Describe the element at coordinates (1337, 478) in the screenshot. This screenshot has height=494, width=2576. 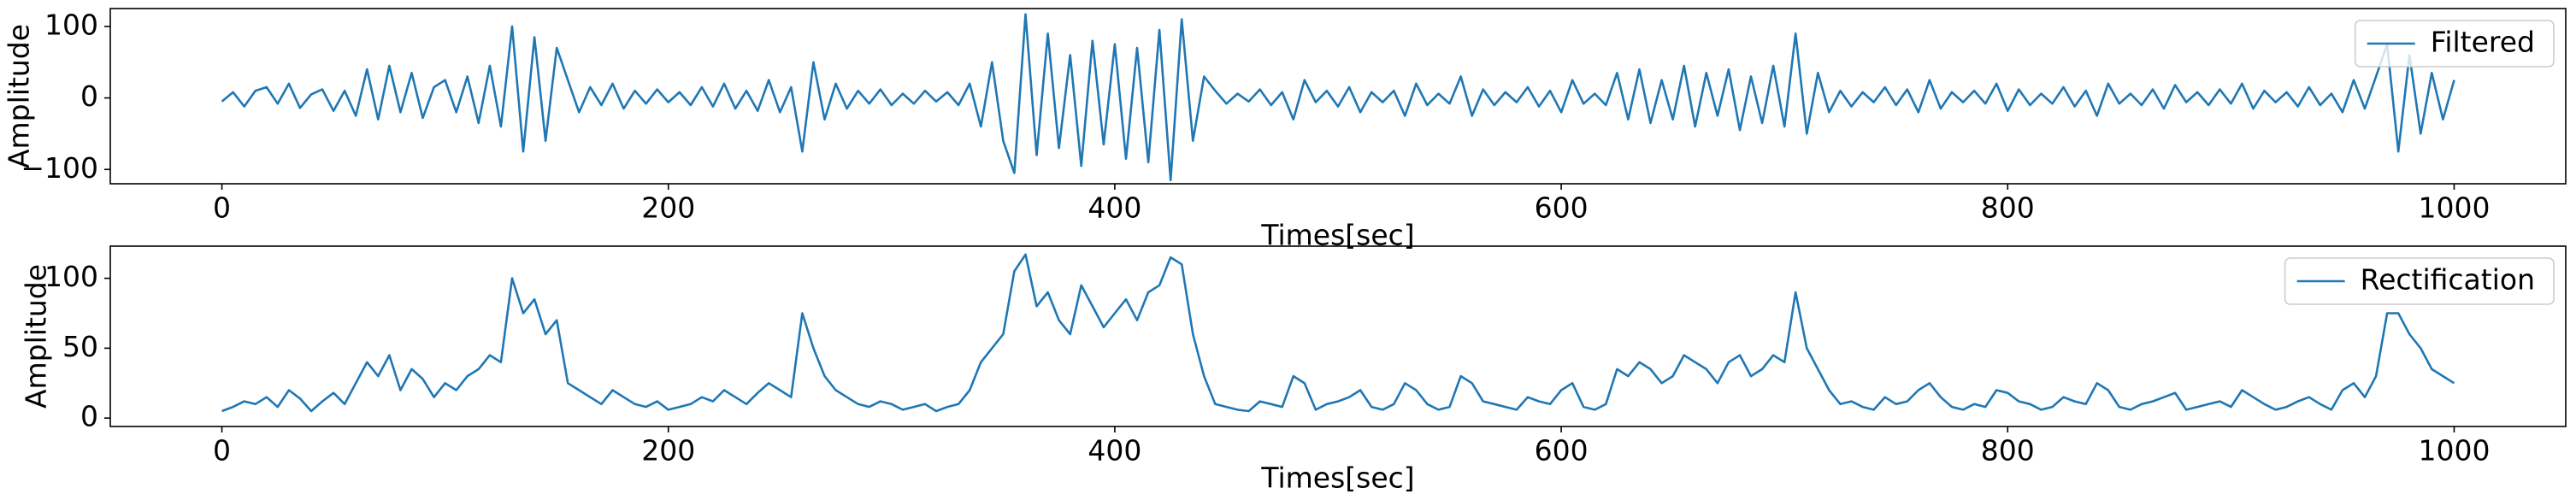
I see `x-axis-label: Times[sec]` at that location.